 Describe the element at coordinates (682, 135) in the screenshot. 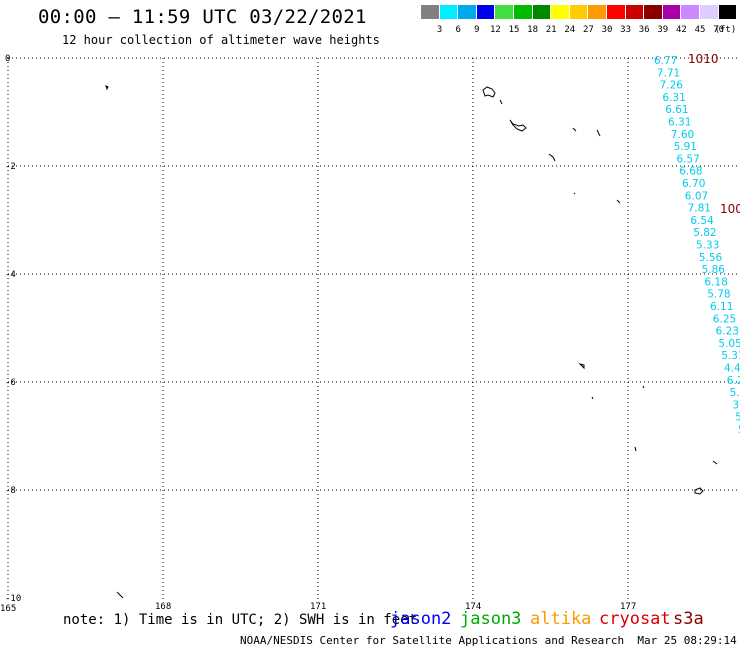

I see `track-swh-value: 7.60` at that location.